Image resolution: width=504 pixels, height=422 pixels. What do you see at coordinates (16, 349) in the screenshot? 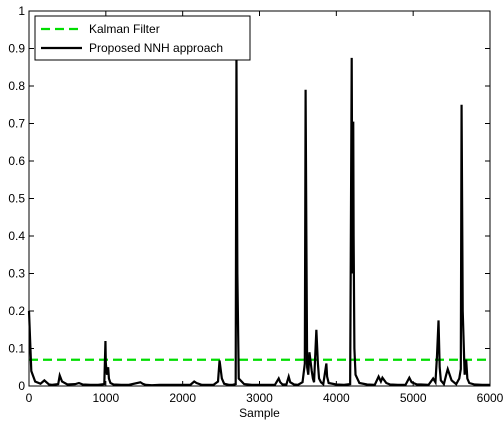
I see `y-tick-label: 0.1` at bounding box center [16, 349].